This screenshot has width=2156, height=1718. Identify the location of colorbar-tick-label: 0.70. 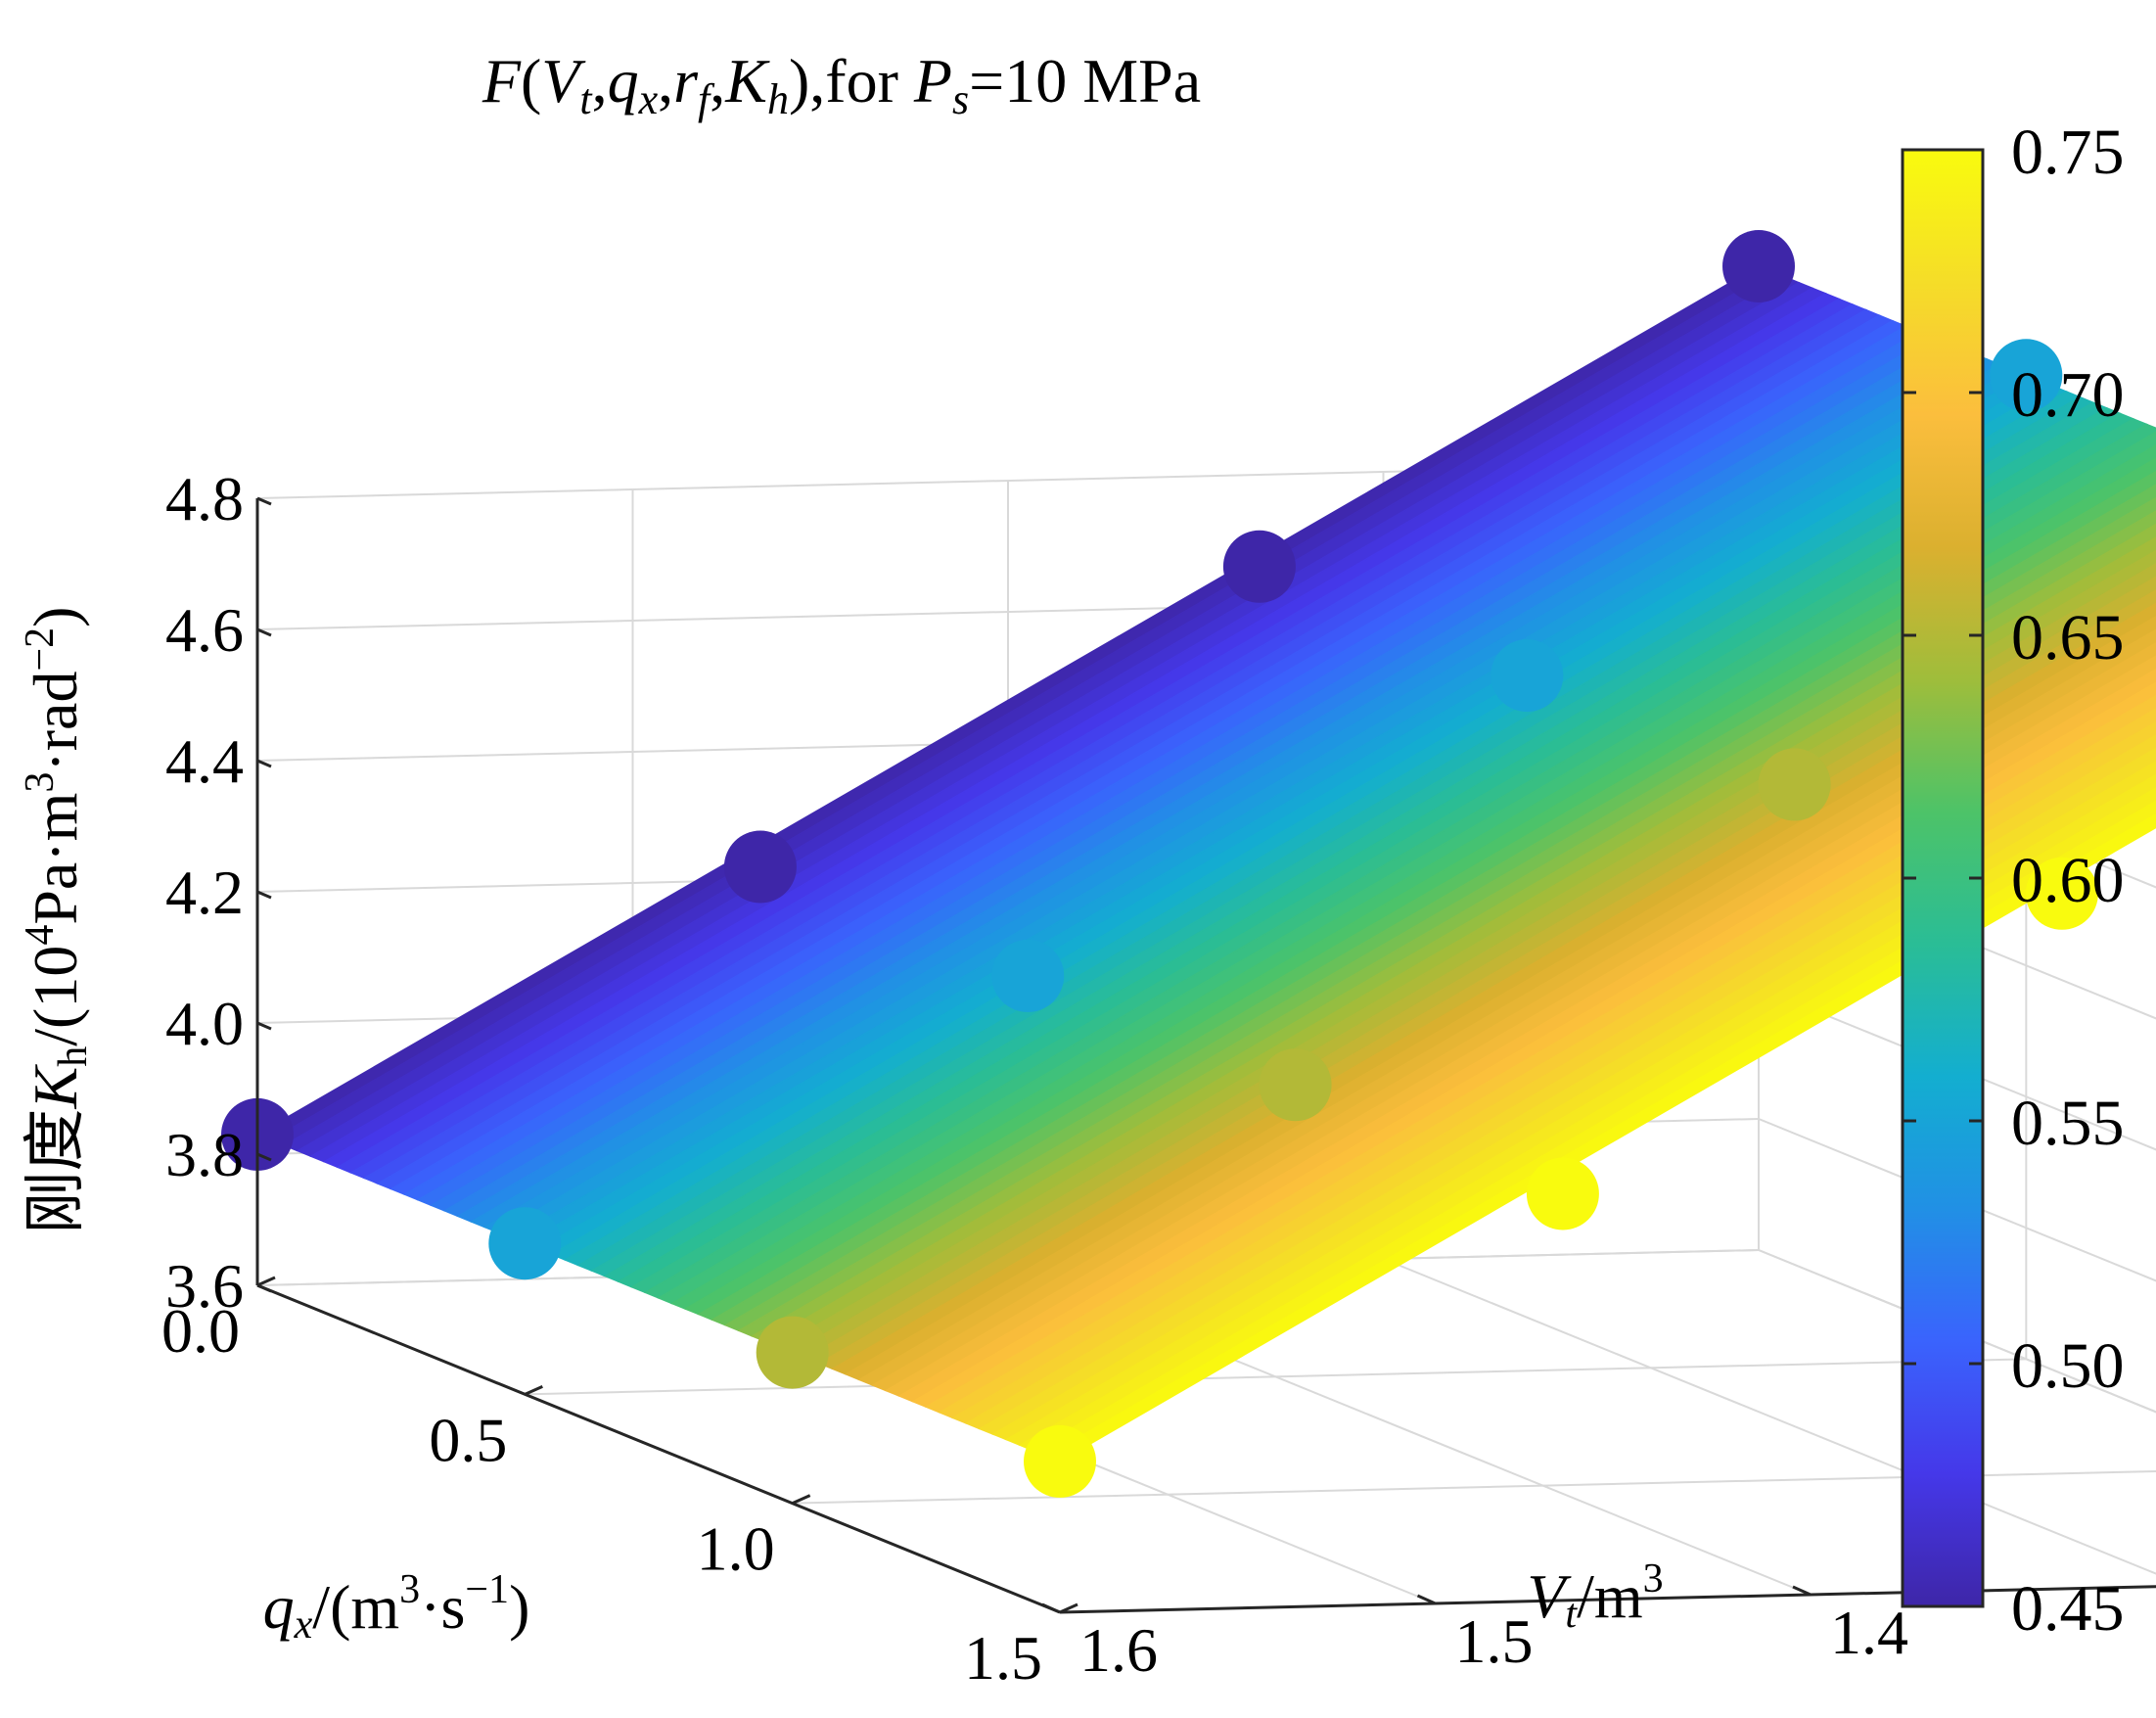
(2068, 395).